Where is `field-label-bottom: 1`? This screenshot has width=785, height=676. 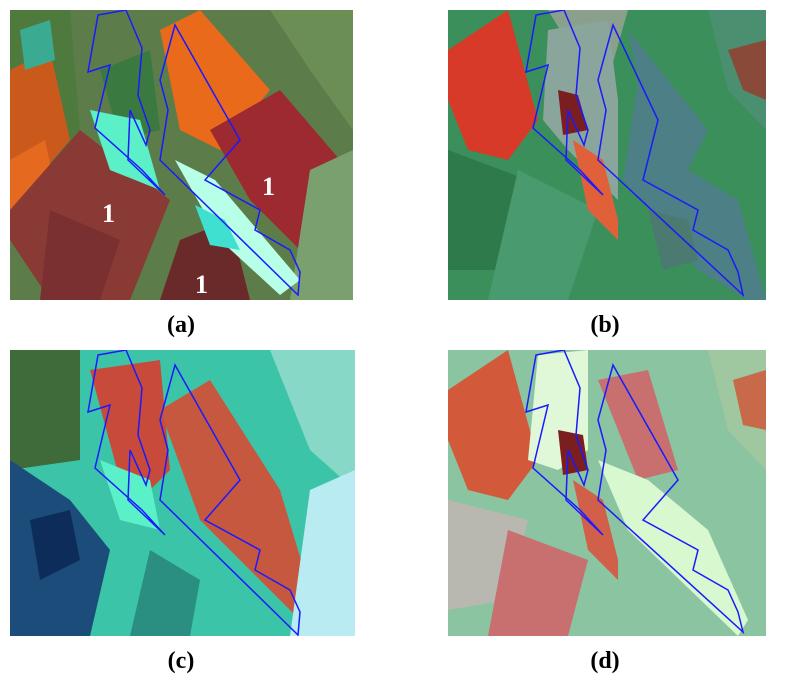
field-label-bottom: 1 is located at coordinates (201, 284).